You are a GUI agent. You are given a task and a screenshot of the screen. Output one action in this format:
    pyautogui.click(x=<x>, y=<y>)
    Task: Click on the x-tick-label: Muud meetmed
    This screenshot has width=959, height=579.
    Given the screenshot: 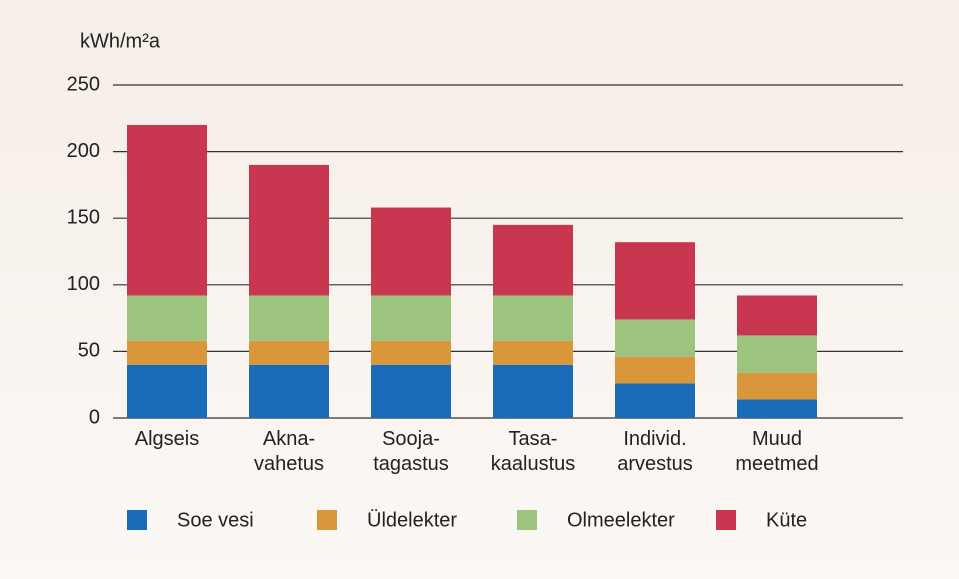 What is the action you would take?
    pyautogui.click(x=777, y=451)
    